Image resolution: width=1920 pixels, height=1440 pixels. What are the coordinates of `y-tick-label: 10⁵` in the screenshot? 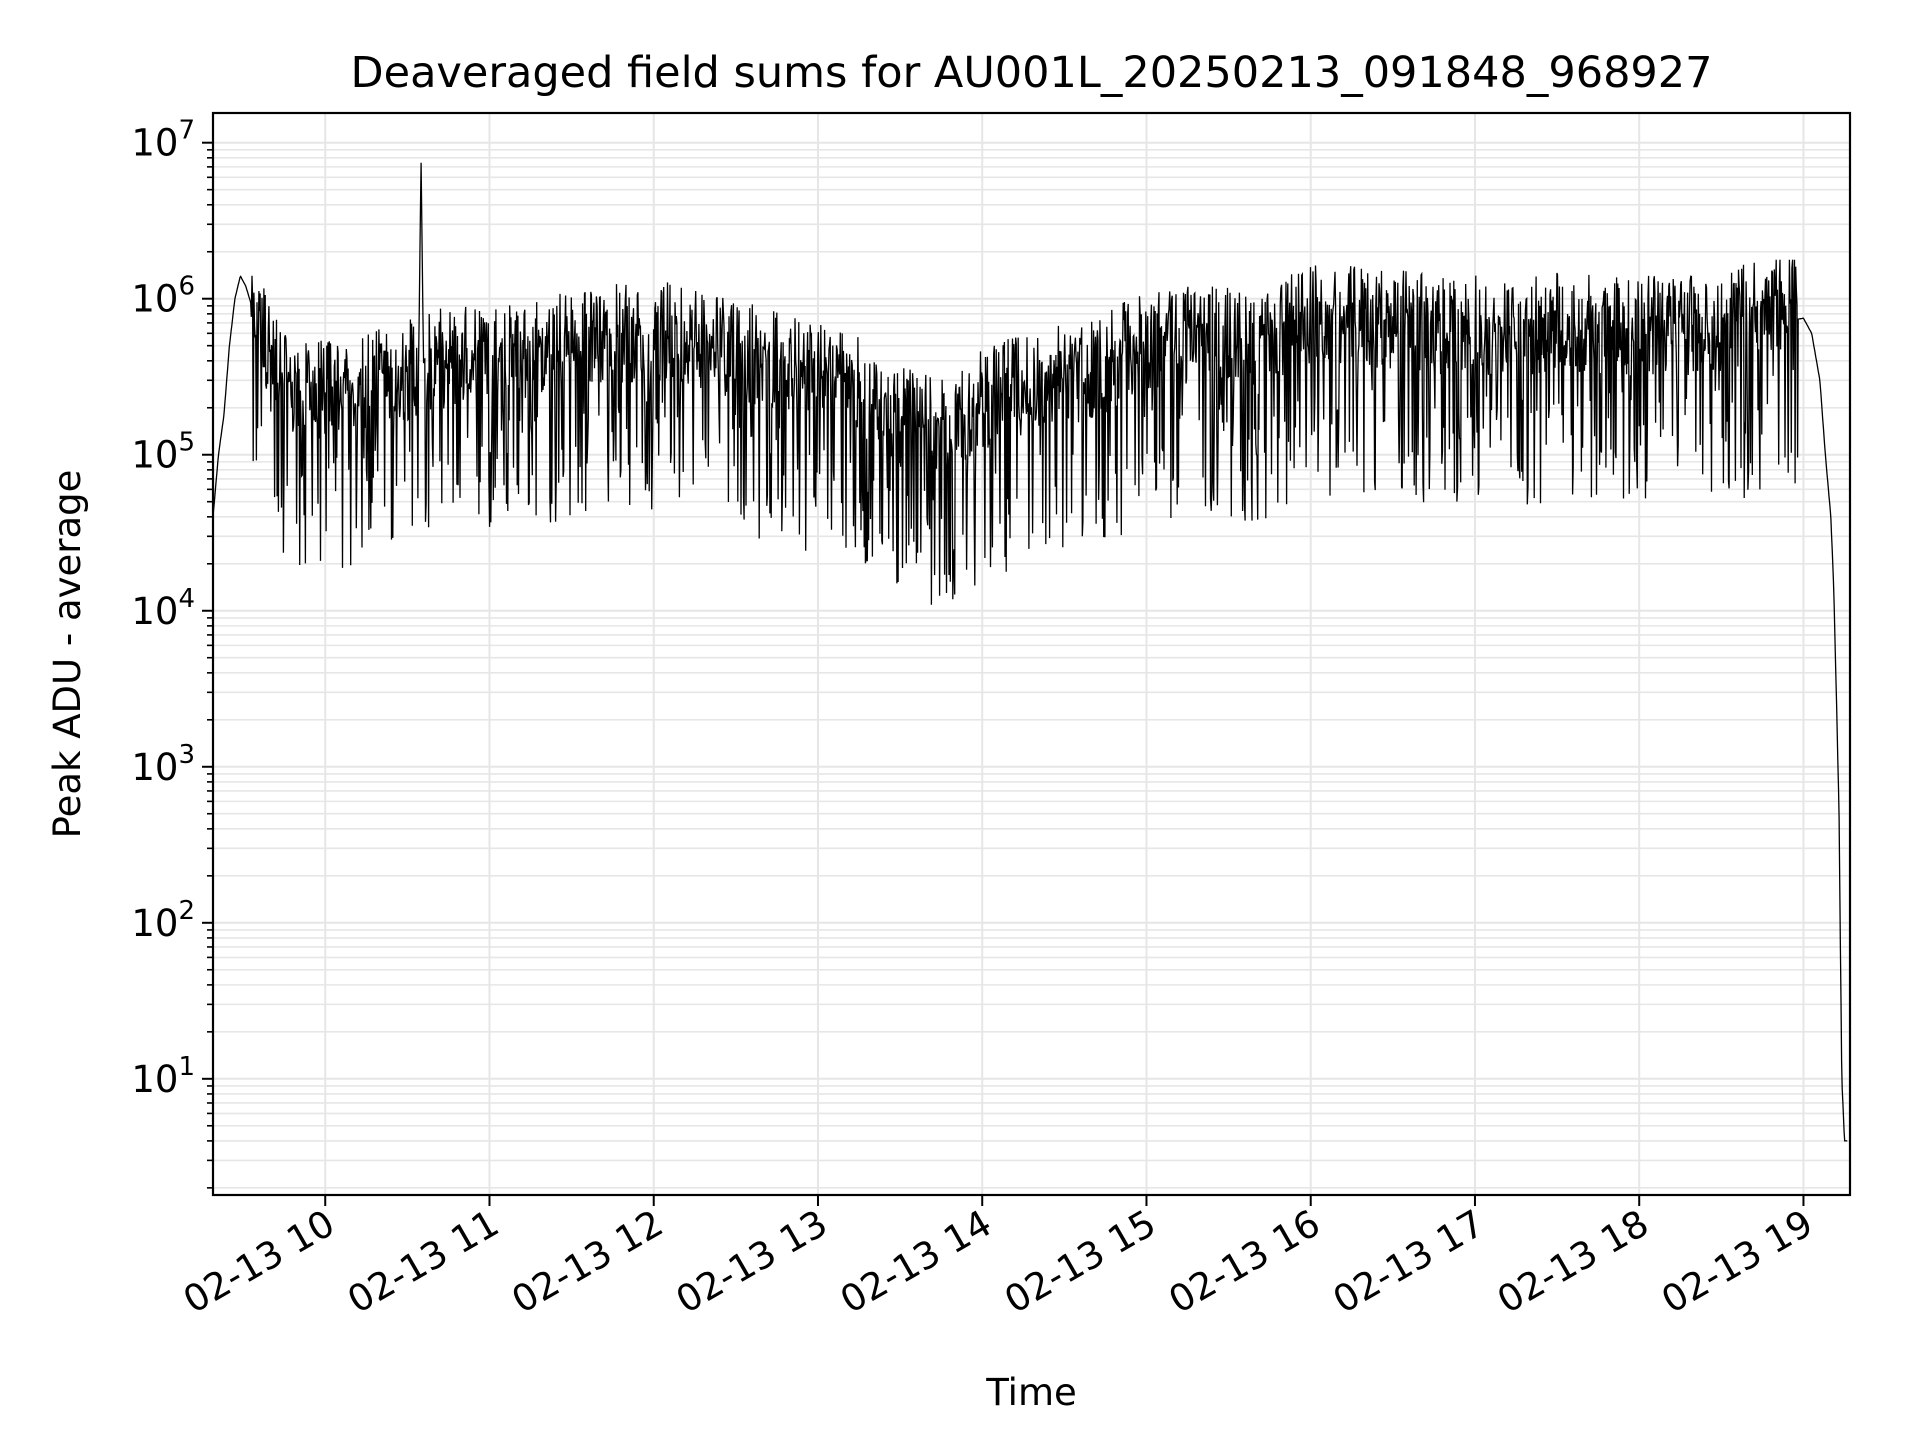 It's located at (163, 452).